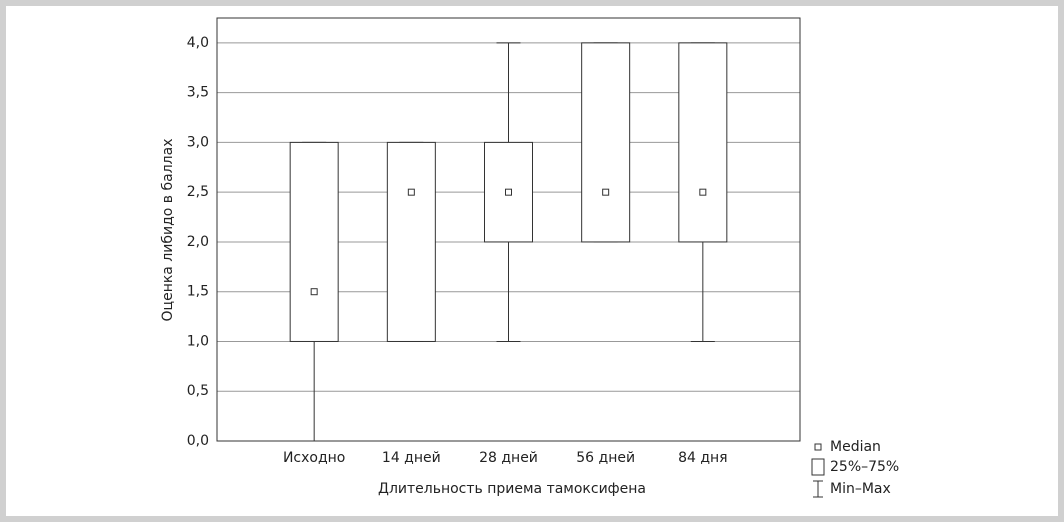  Describe the element at coordinates (411, 458) in the screenshot. I see `x-tick-label: 14 дней` at that location.